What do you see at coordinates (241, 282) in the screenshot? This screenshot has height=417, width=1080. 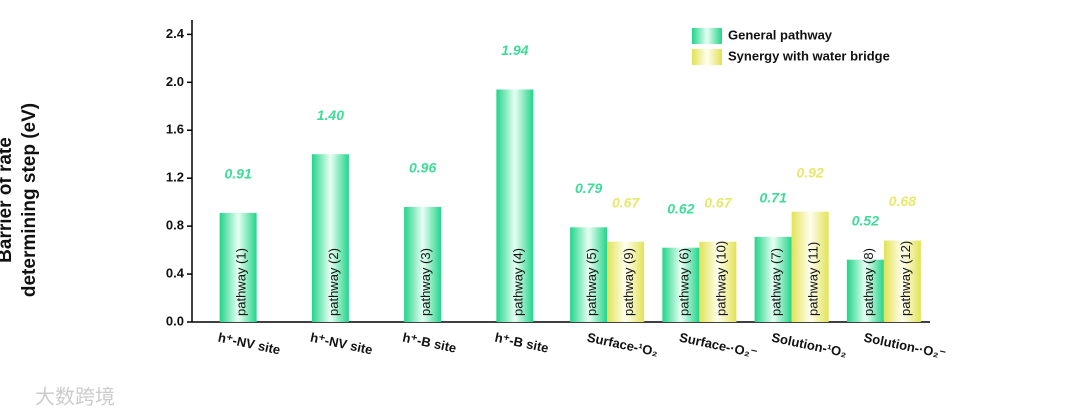 I see `bar-label: pathway (1)` at bounding box center [241, 282].